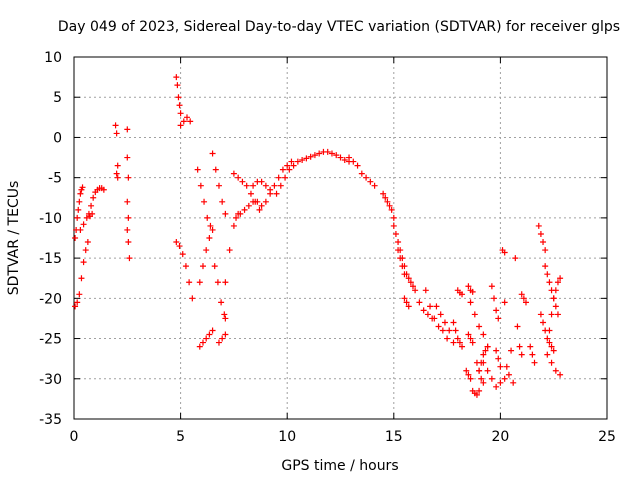 The height and width of the screenshot is (480, 640). What do you see at coordinates (343, 437) in the screenshot?
I see `x-tick-labels: 0 5 10 15 20 25` at bounding box center [343, 437].